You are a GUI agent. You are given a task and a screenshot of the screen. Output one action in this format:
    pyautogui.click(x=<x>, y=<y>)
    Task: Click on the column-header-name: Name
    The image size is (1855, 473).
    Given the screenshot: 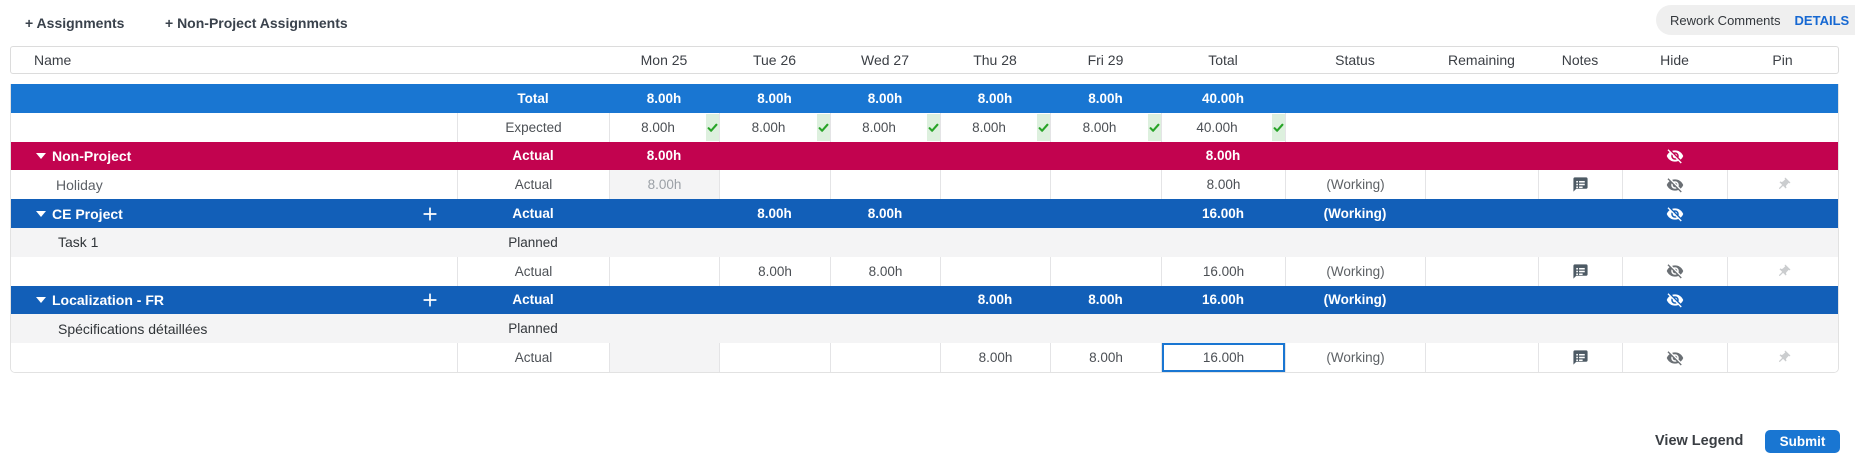 What is the action you would take?
    pyautogui.click(x=53, y=60)
    